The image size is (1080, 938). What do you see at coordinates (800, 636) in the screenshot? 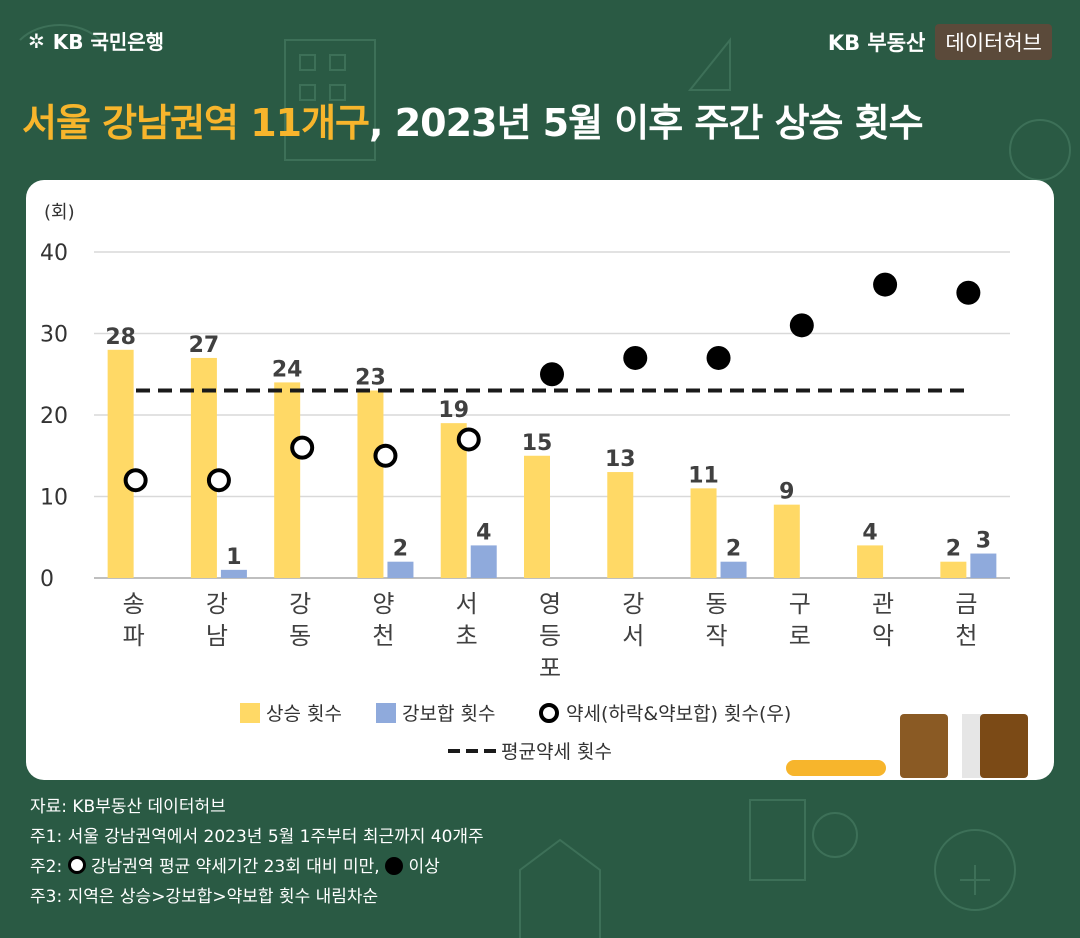
I see `x-tick-label: 로` at bounding box center [800, 636].